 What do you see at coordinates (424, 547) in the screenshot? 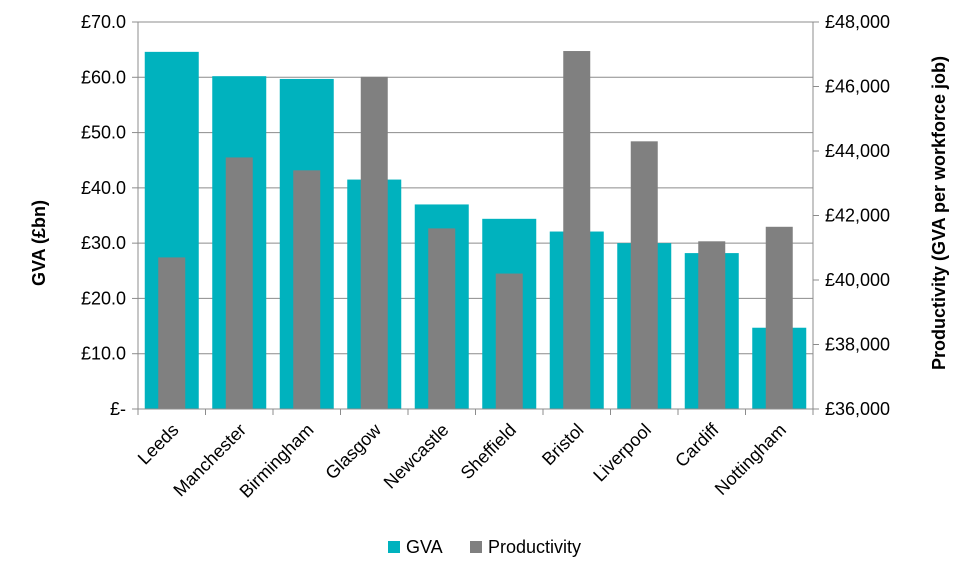
I see `legend-label-gva: GVA` at bounding box center [424, 547].